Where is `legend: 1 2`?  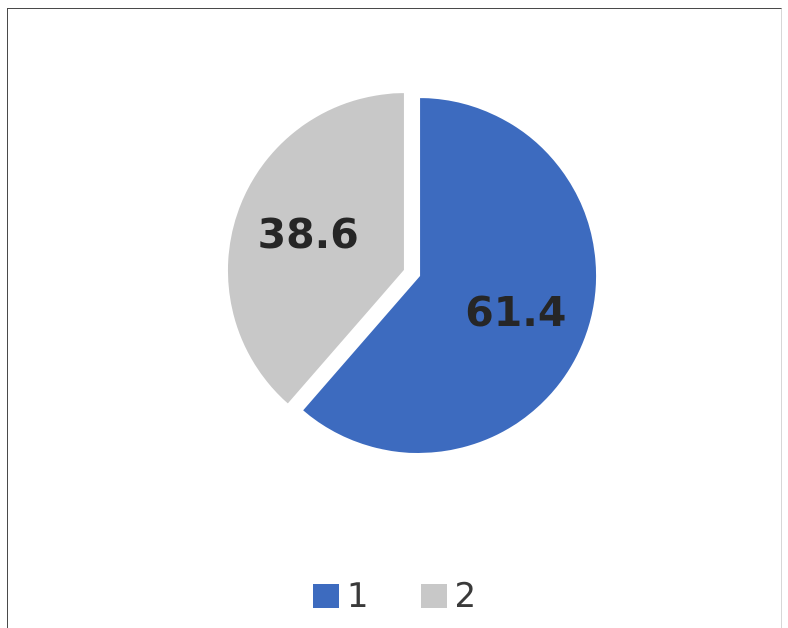 legend: 1 2 is located at coordinates (394, 596).